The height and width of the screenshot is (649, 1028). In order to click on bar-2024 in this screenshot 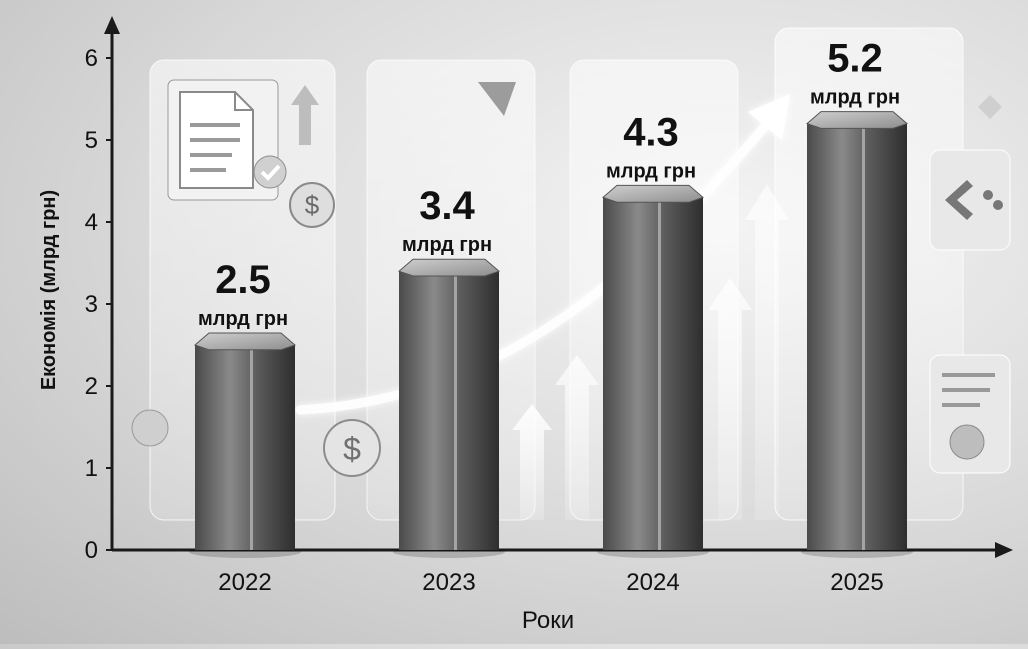, I will do `click(653, 371)`.